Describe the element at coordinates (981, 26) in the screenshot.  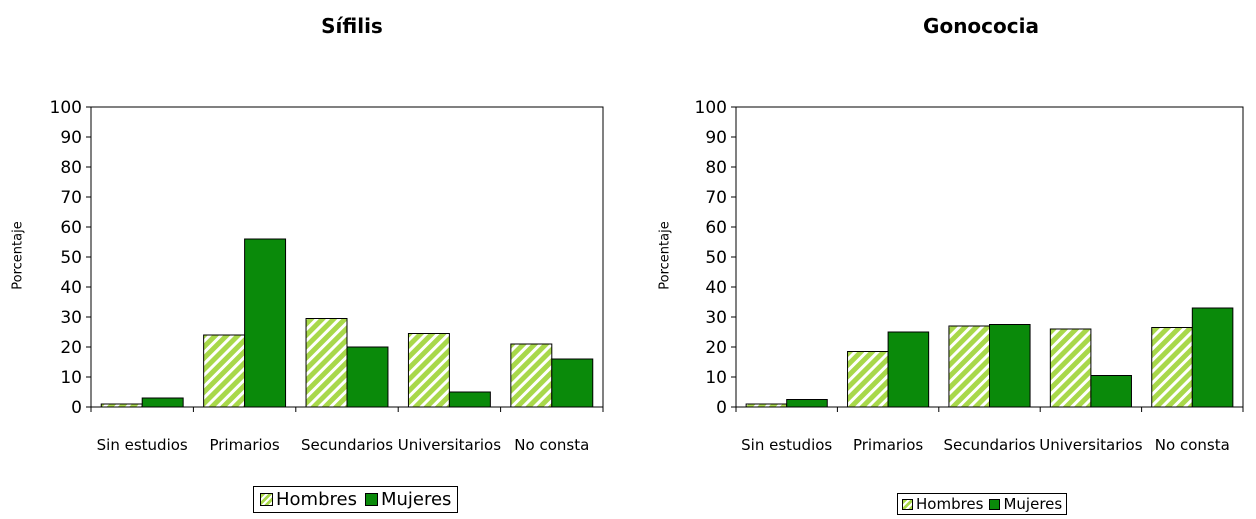
I see `chart-title: Gonococia` at that location.